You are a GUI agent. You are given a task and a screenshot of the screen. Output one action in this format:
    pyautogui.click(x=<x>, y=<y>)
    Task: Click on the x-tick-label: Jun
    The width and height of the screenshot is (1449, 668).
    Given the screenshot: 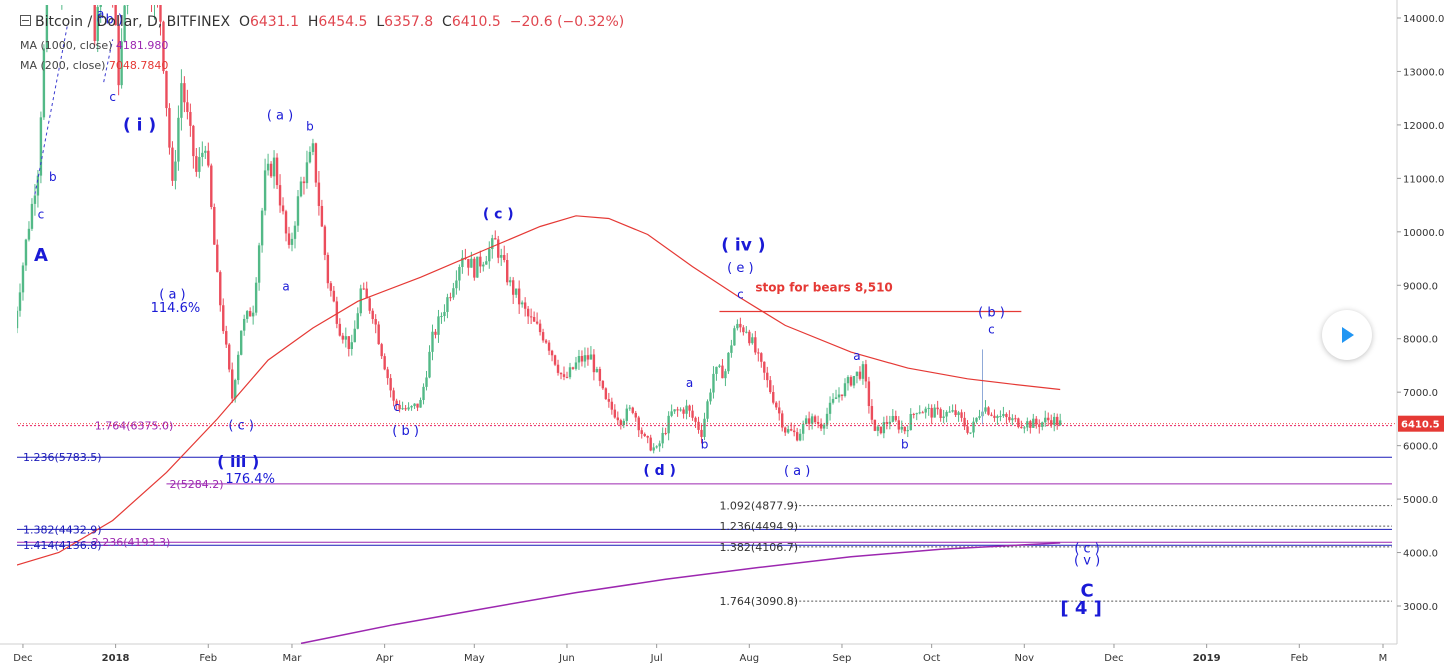 What is the action you would take?
    pyautogui.click(x=566, y=658)
    